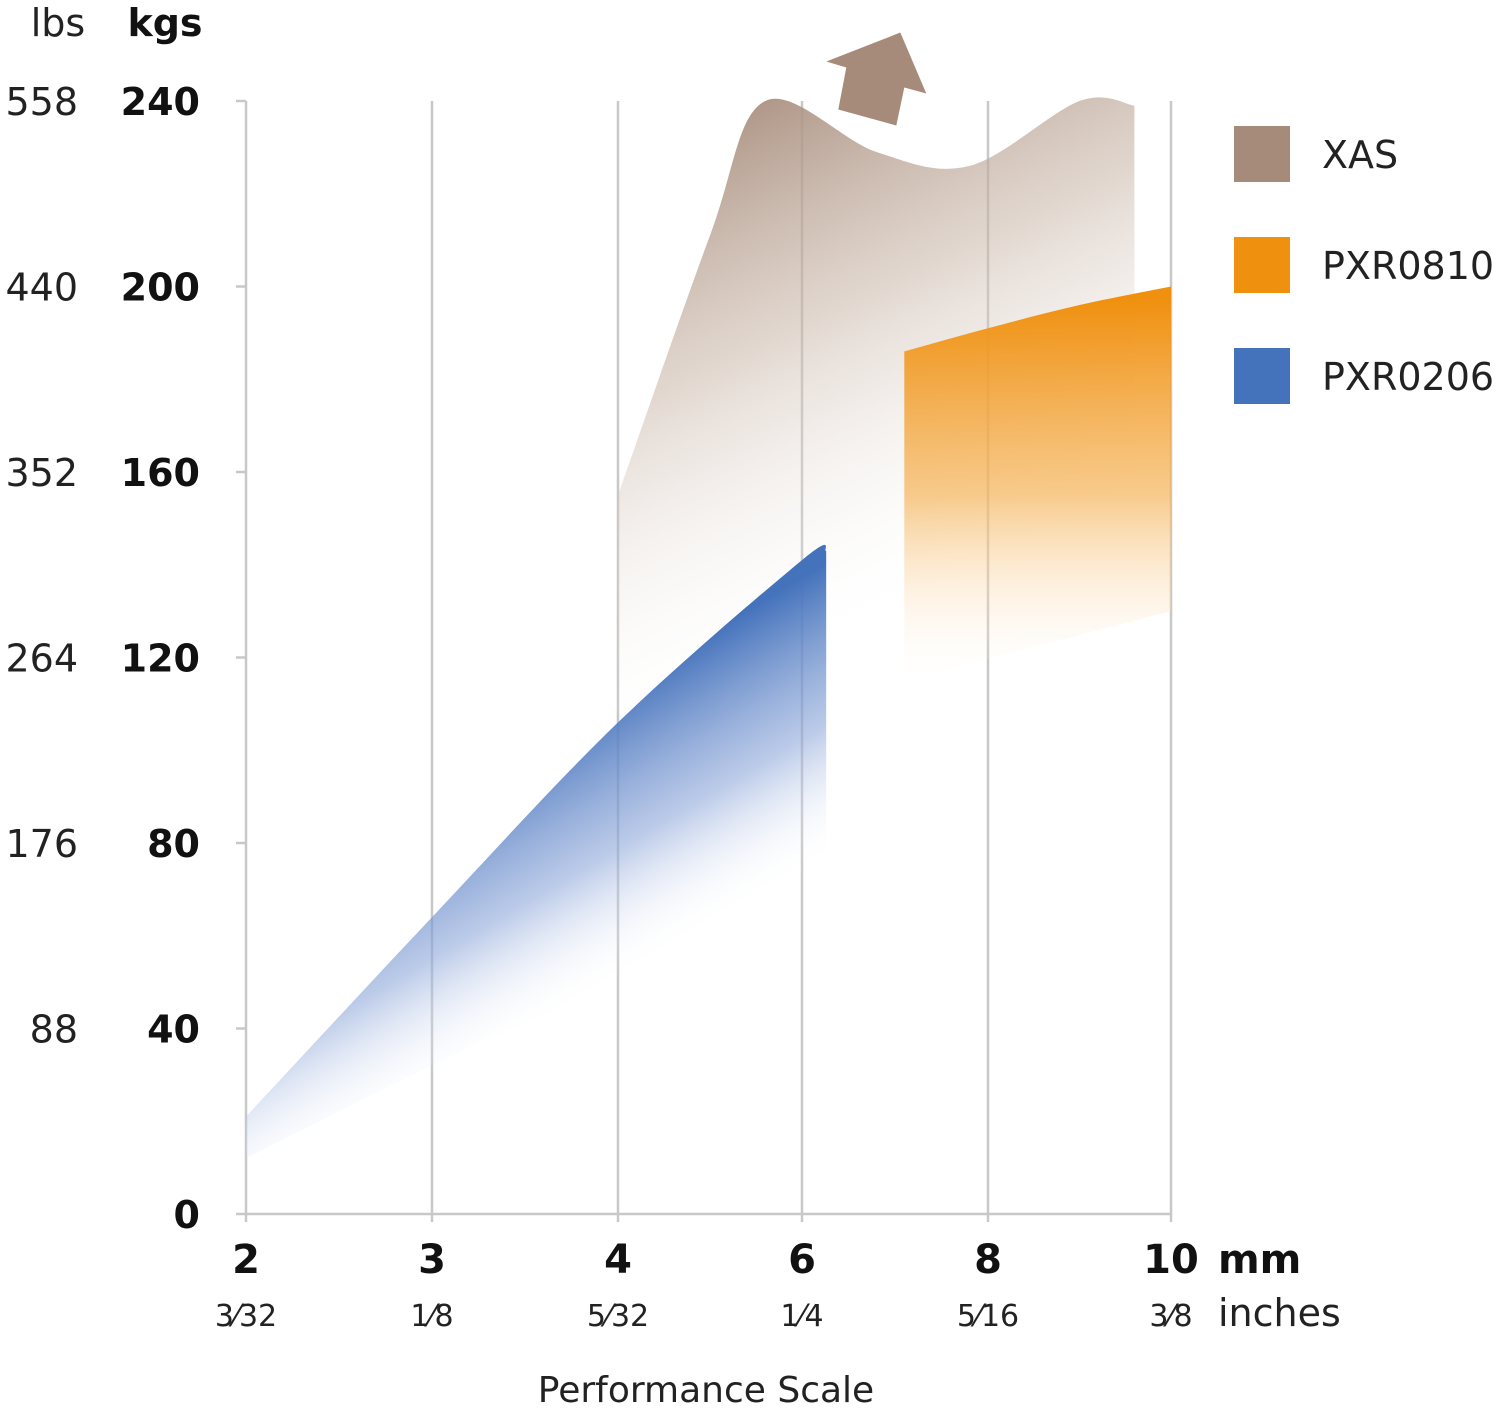 The width and height of the screenshot is (1500, 1409). What do you see at coordinates (706, 1389) in the screenshot?
I see `x-axis-title: Performance Scale` at bounding box center [706, 1389].